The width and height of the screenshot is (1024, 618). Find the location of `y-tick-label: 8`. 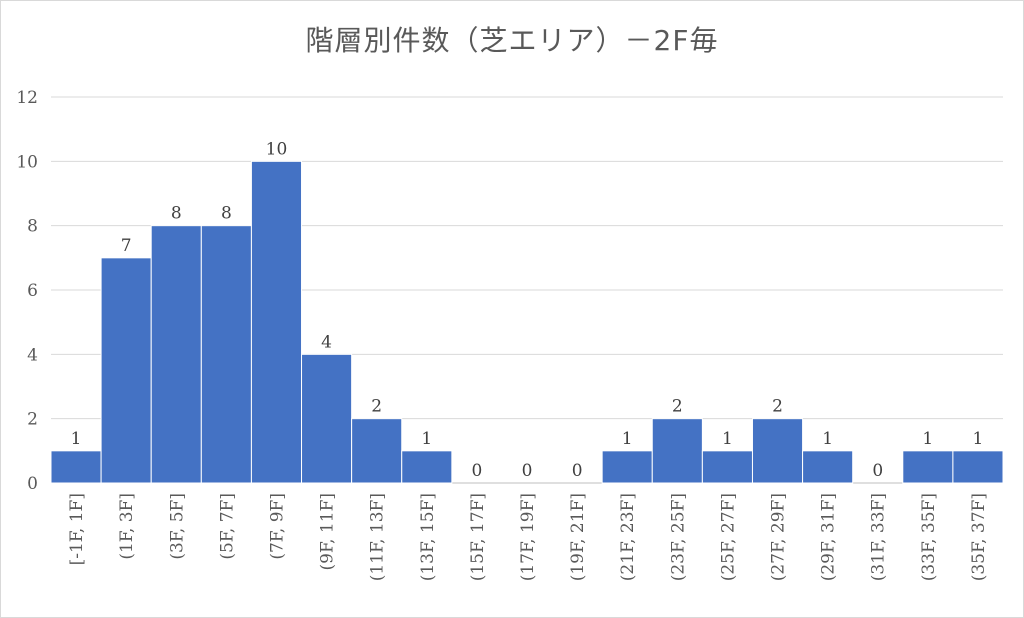

y-tick-label: 8 is located at coordinates (32, 227).